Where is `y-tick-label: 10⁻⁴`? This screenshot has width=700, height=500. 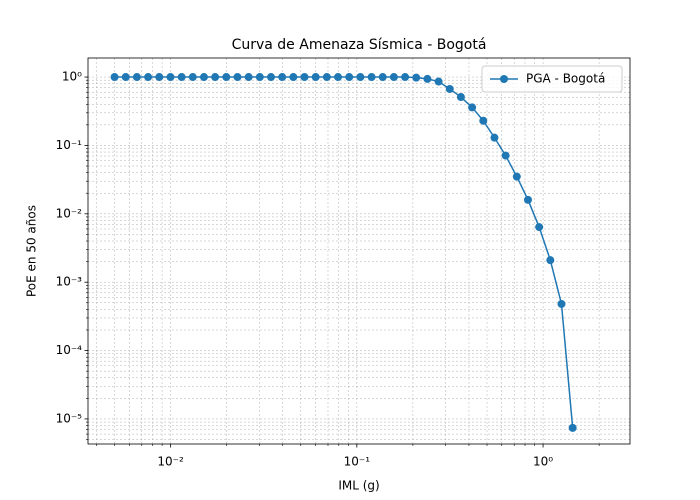
y-tick-label: 10⁻⁴ is located at coordinates (69, 350).